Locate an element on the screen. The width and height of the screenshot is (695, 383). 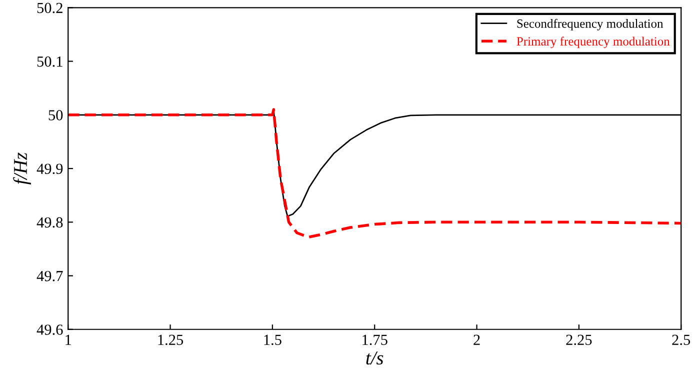
y-tick-label: 49.6 is located at coordinates (49, 329).